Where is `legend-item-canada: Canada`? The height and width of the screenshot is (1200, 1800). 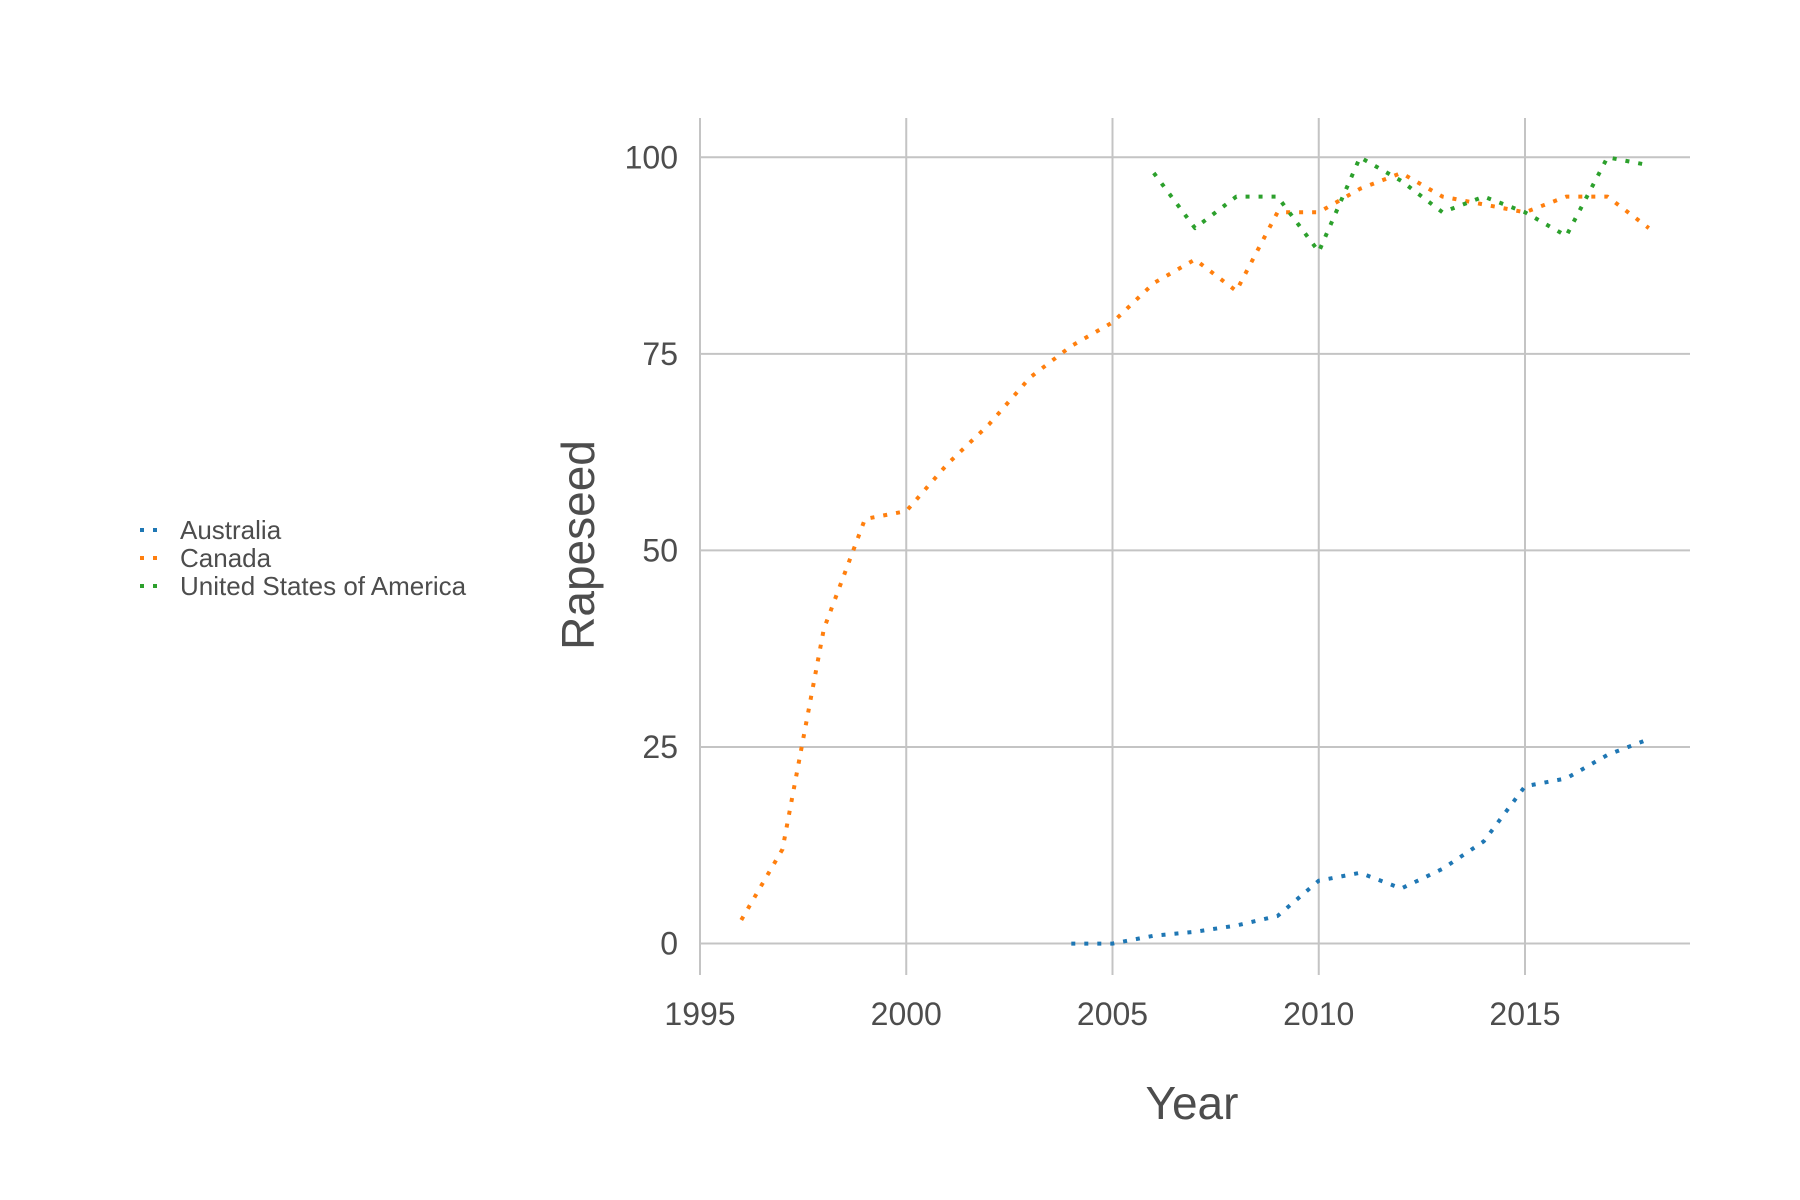
legend-item-canada: Canada is located at coordinates (206, 558).